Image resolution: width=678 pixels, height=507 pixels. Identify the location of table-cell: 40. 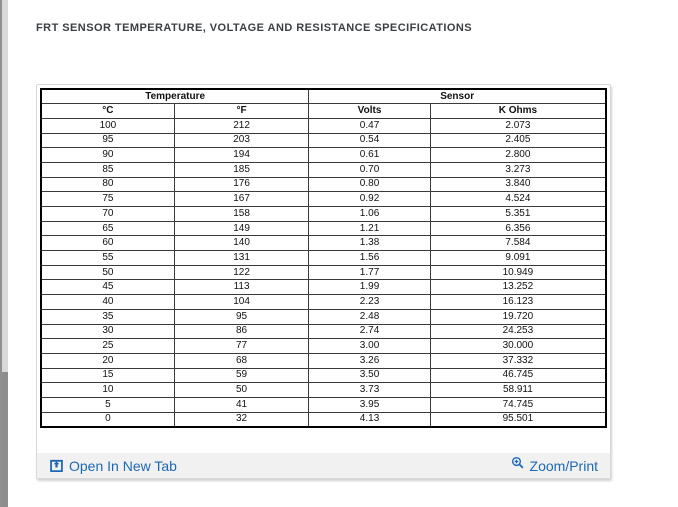
(107, 302).